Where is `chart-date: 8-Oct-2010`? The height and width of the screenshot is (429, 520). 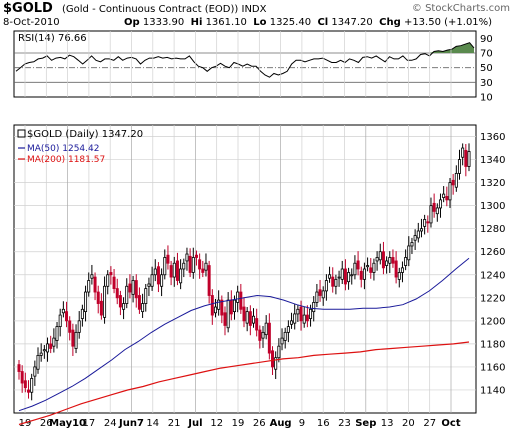 chart-date: 8-Oct-2010 is located at coordinates (31, 22).